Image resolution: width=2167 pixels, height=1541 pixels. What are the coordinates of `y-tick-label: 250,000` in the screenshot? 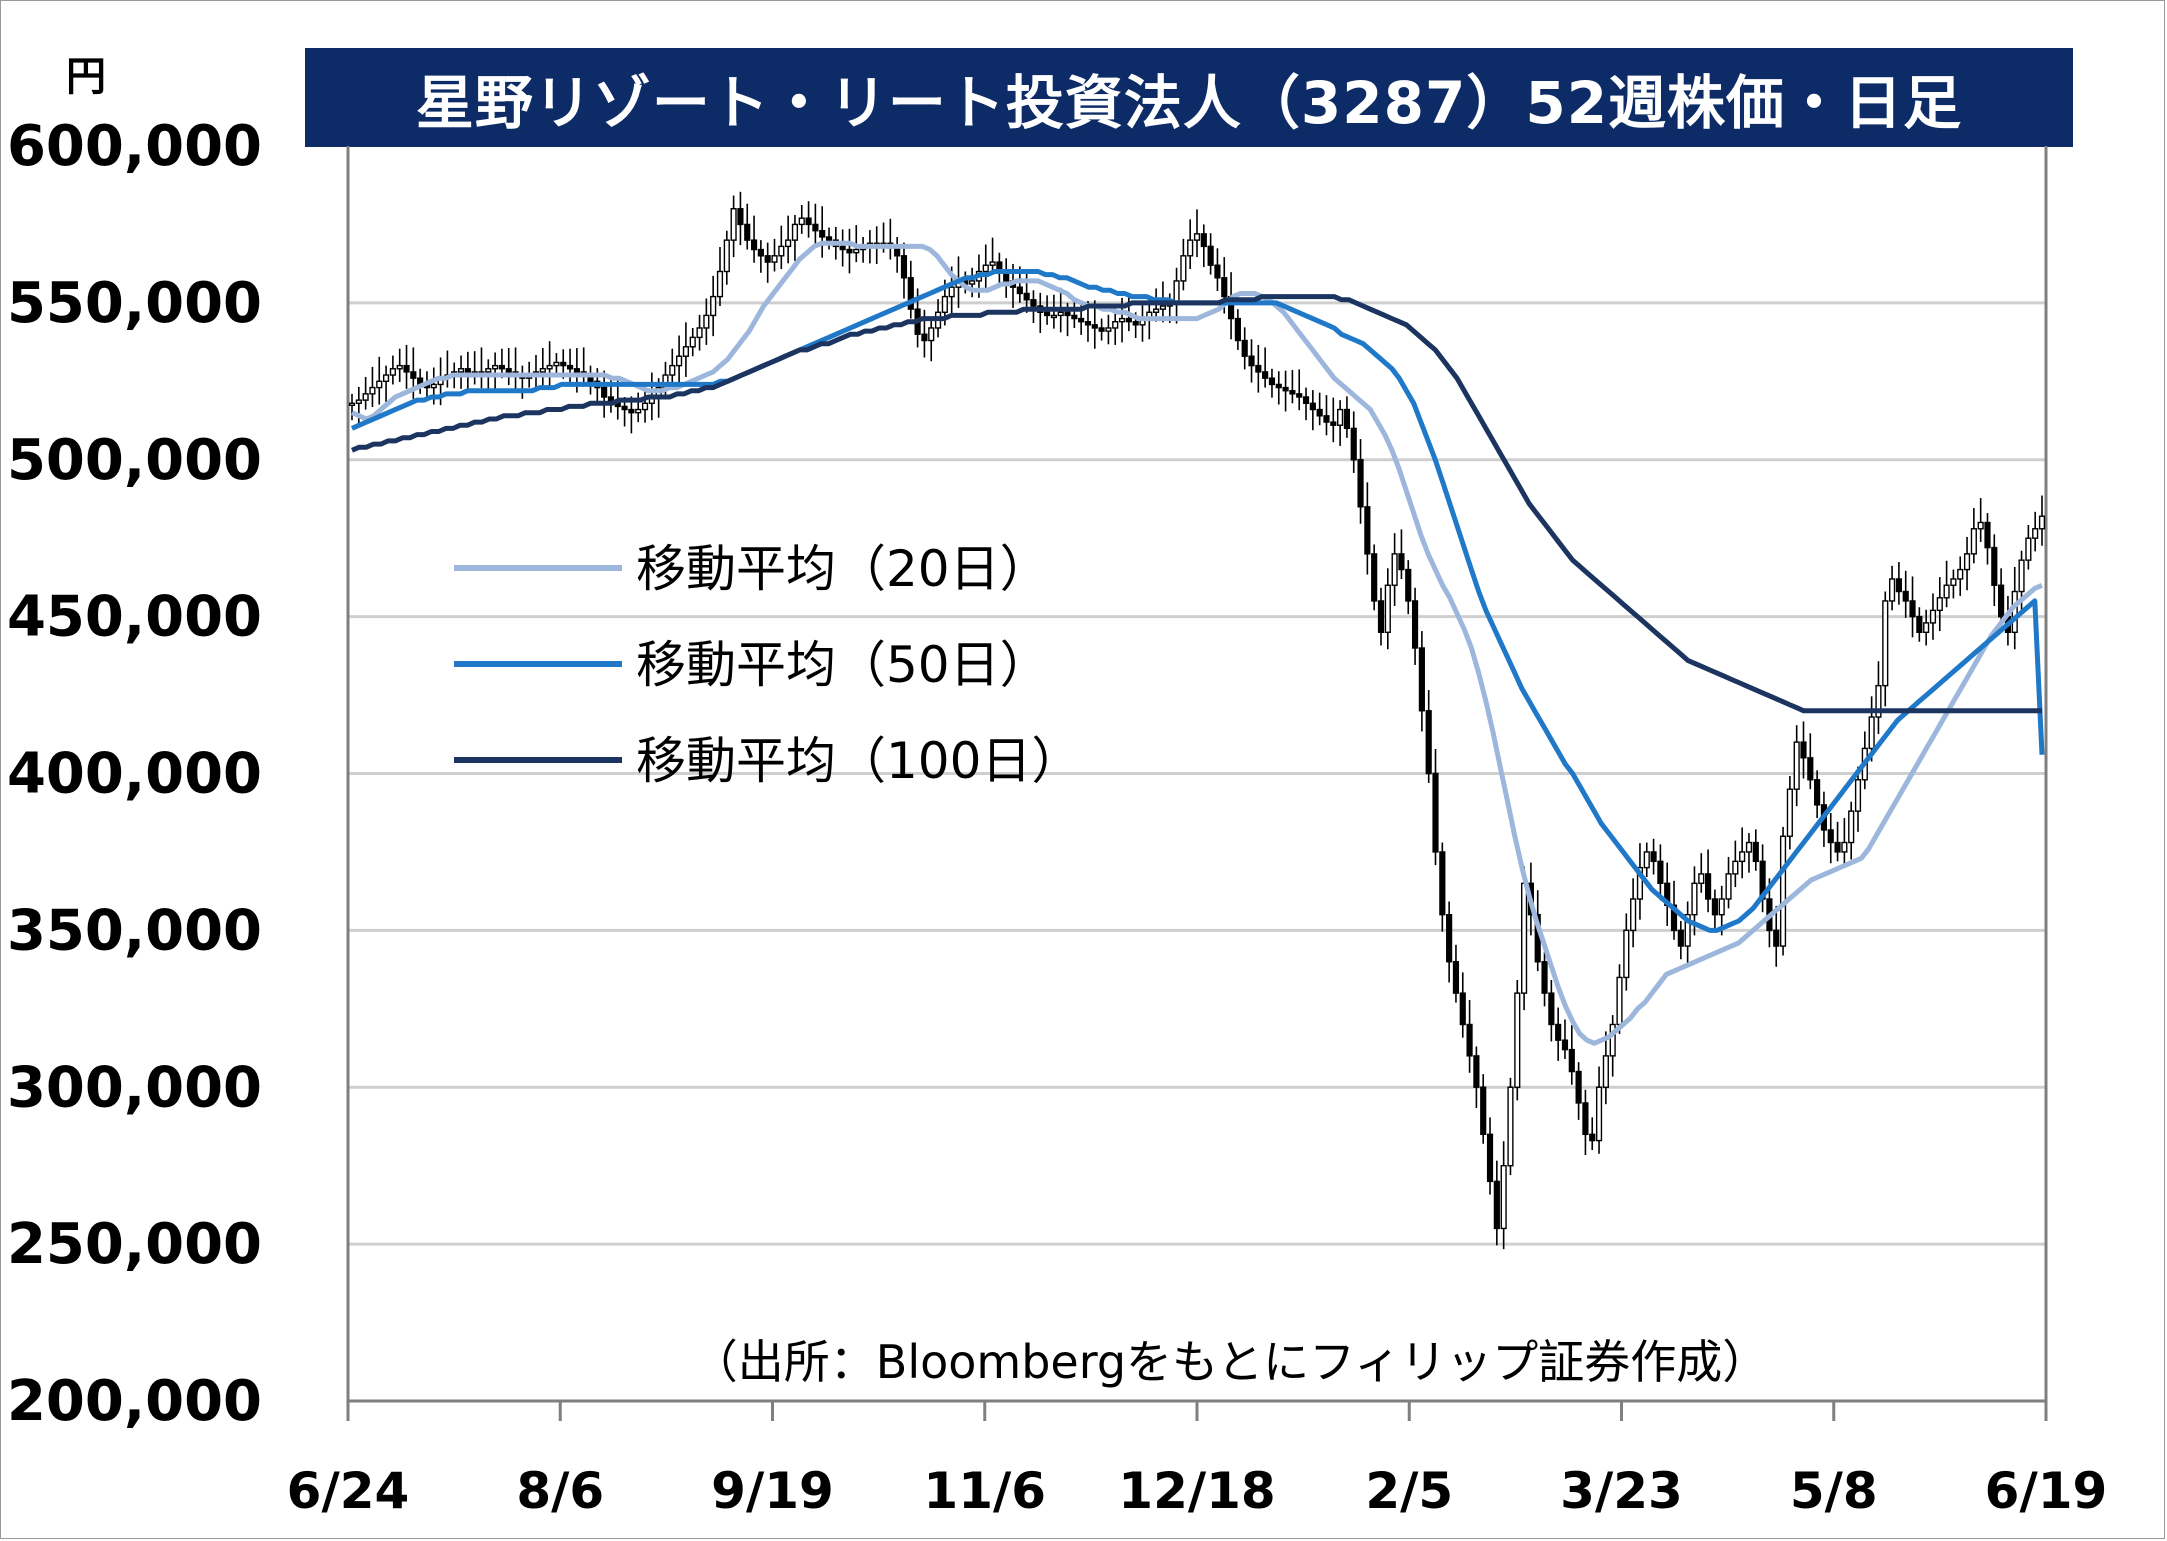 It's located at (134, 1244).